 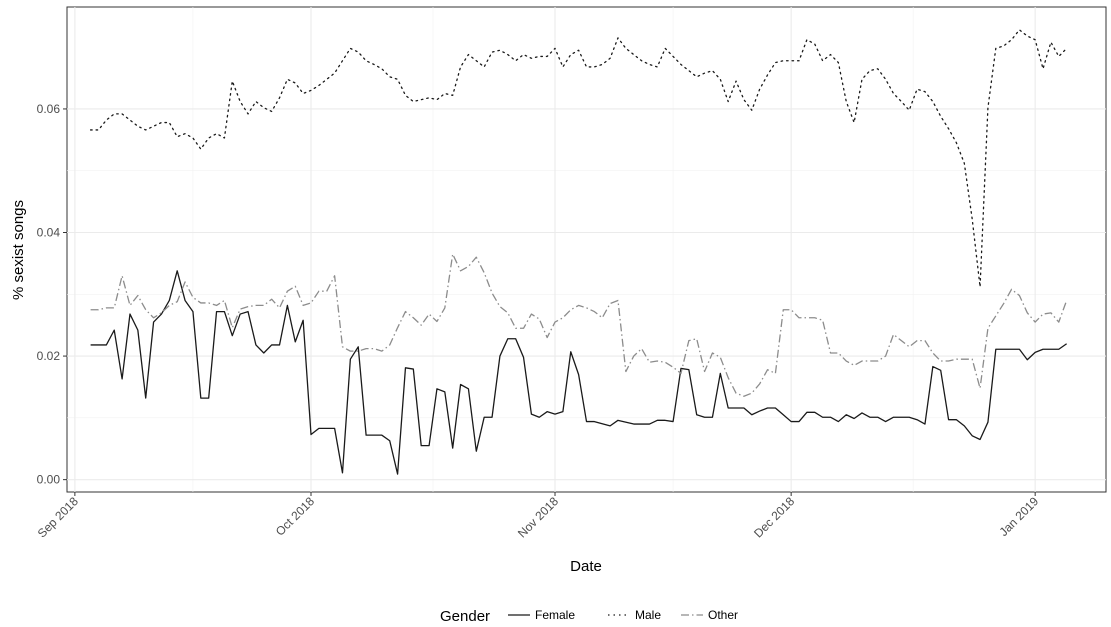 I want to click on y-tick-label: 0.04, so click(x=49, y=233).